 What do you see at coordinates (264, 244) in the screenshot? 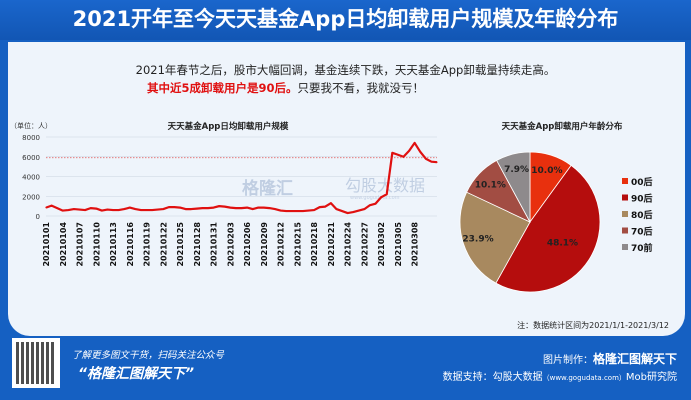
I see `x-tick-label: 20210209` at bounding box center [264, 244].